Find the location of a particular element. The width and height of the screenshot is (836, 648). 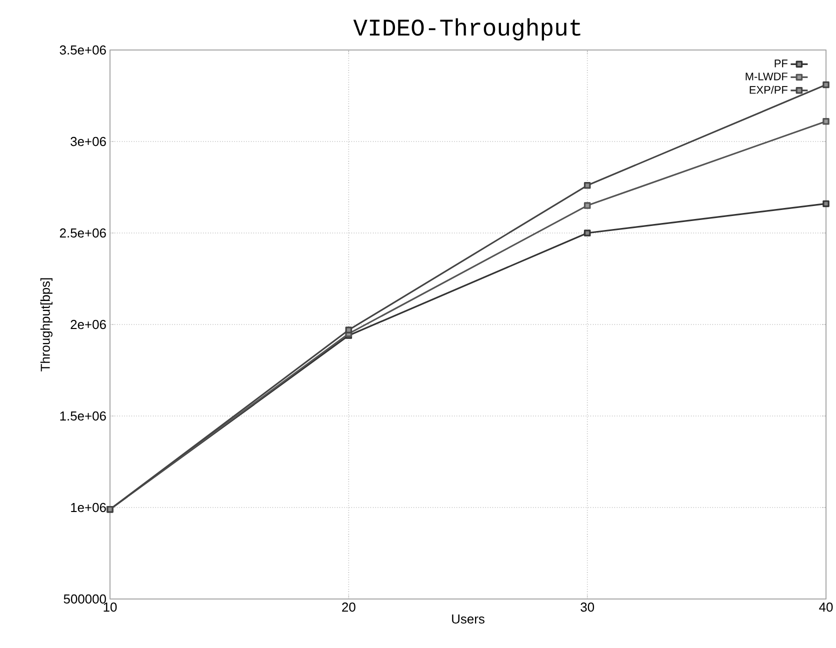

y-tick-label: 3e+06 is located at coordinates (88, 141).